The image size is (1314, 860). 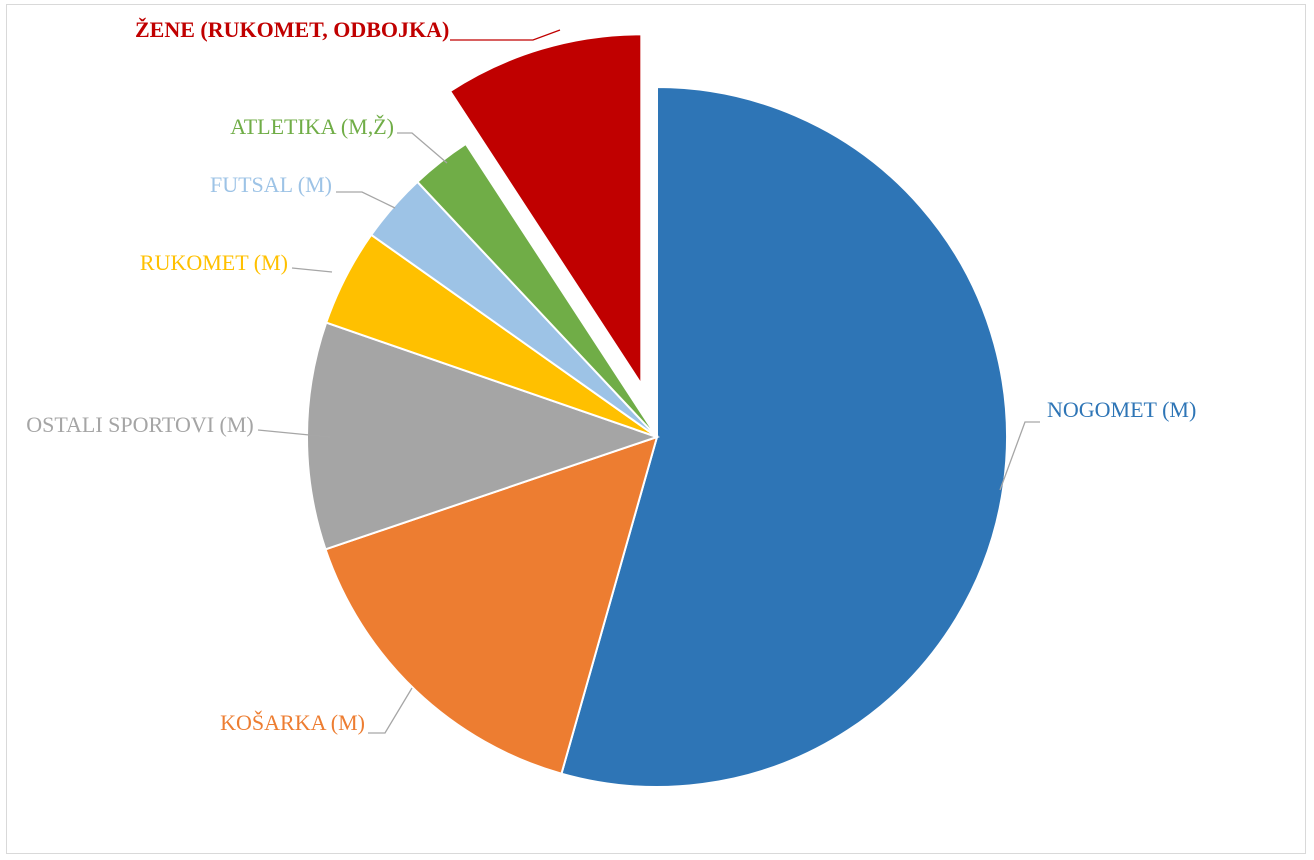 I want to click on slice-label: OSTALI SPORTOVI (M), so click(x=140, y=424).